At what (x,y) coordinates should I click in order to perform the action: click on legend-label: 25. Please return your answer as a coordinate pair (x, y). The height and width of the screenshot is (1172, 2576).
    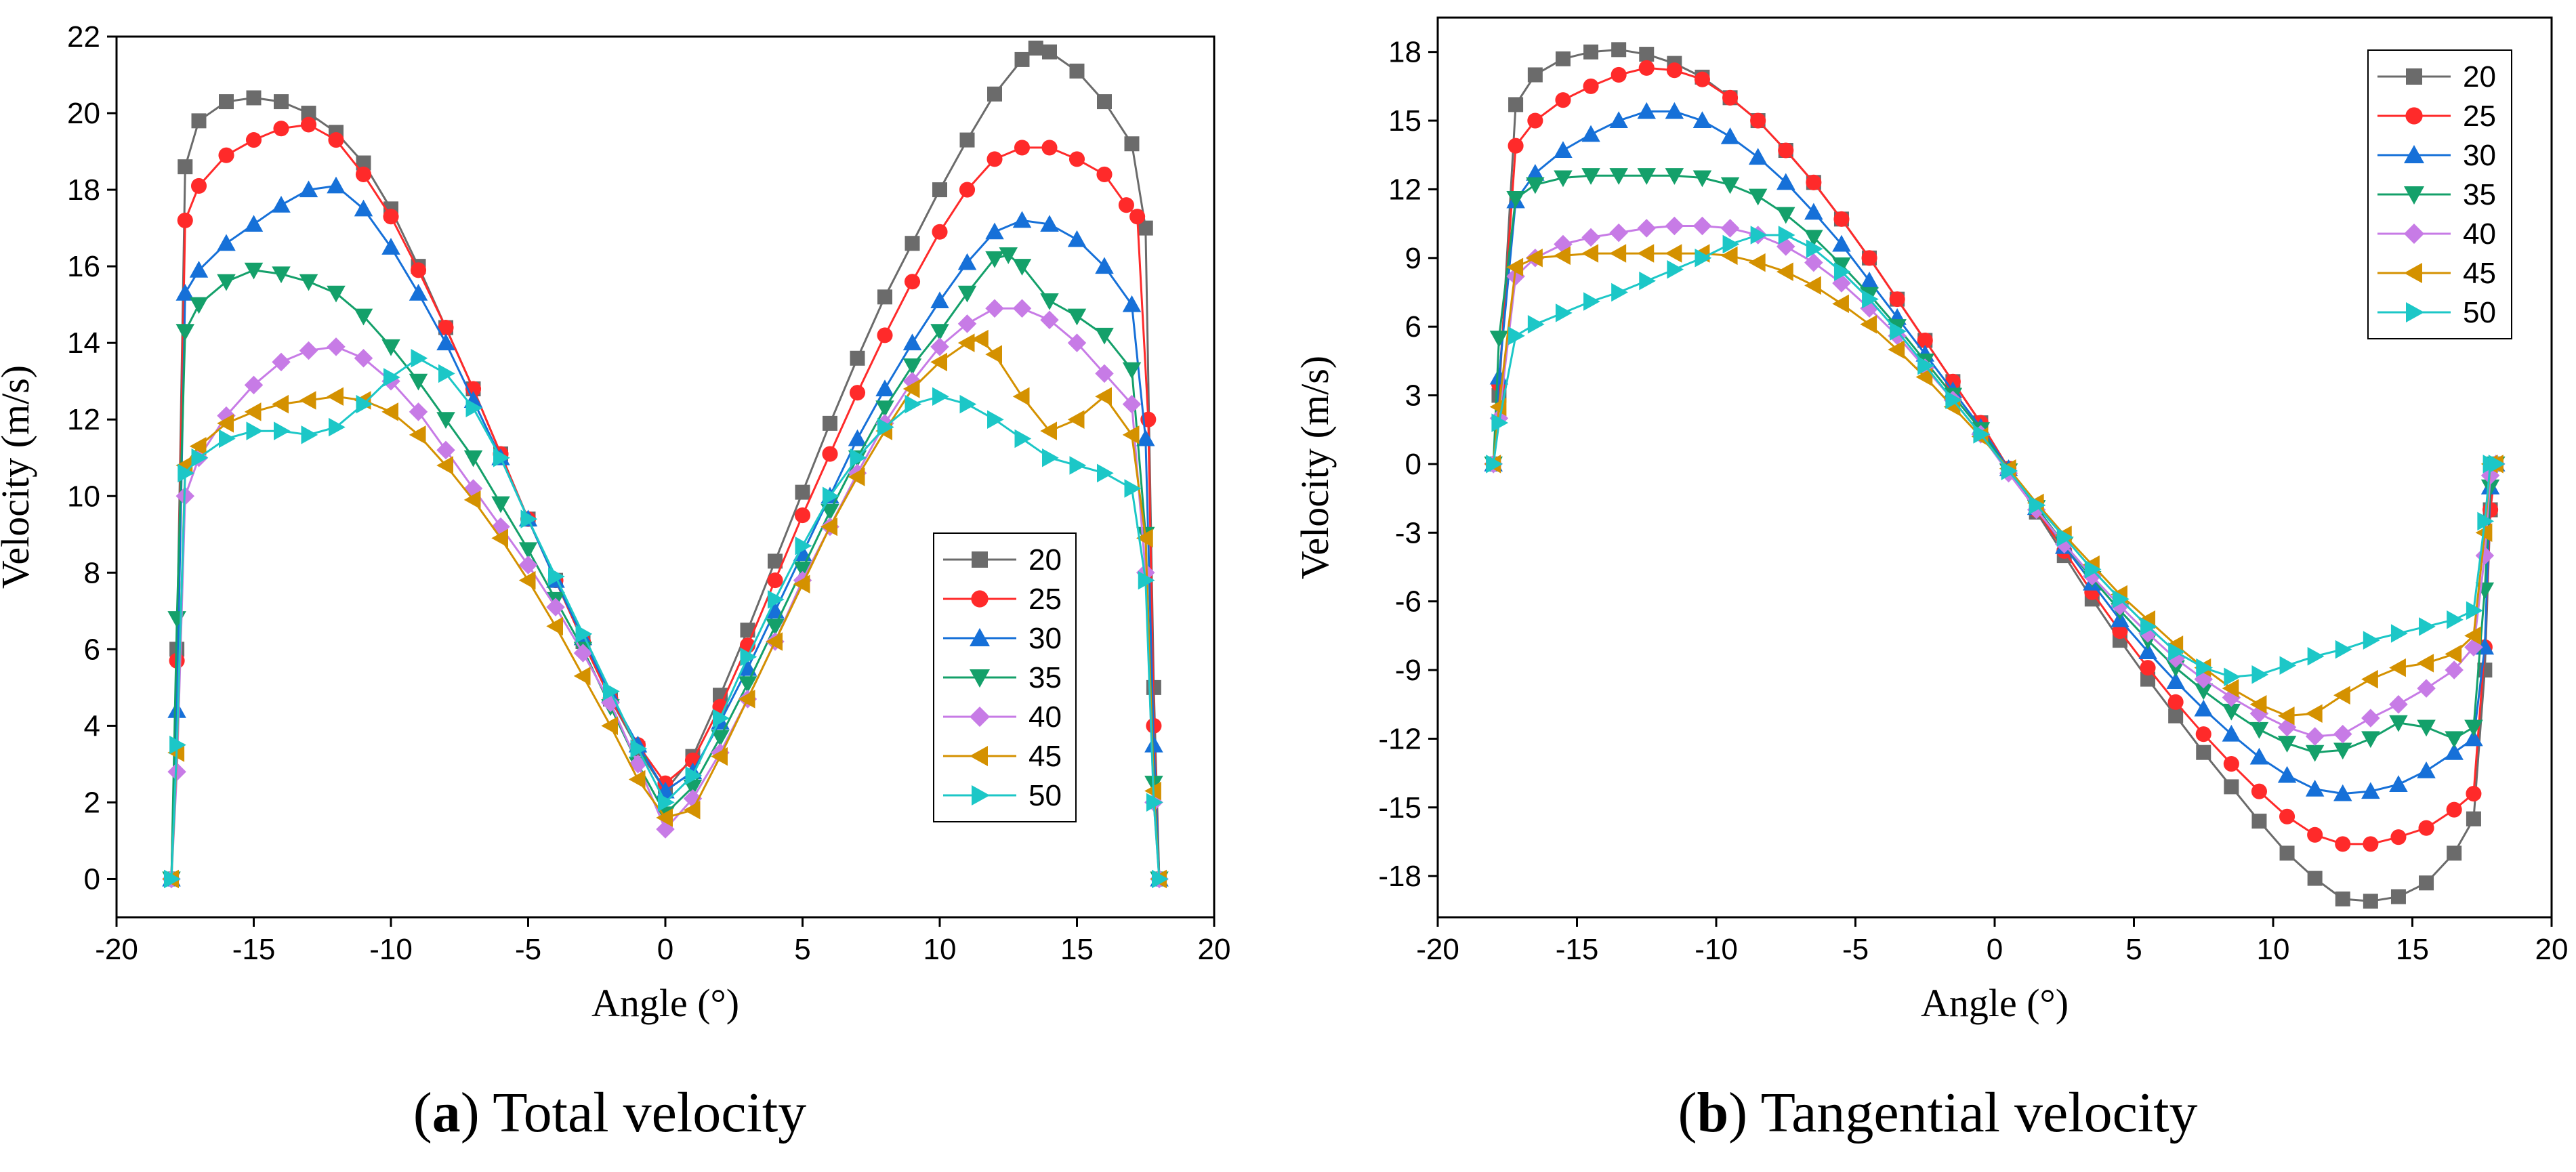
    Looking at the image, I should click on (2479, 116).